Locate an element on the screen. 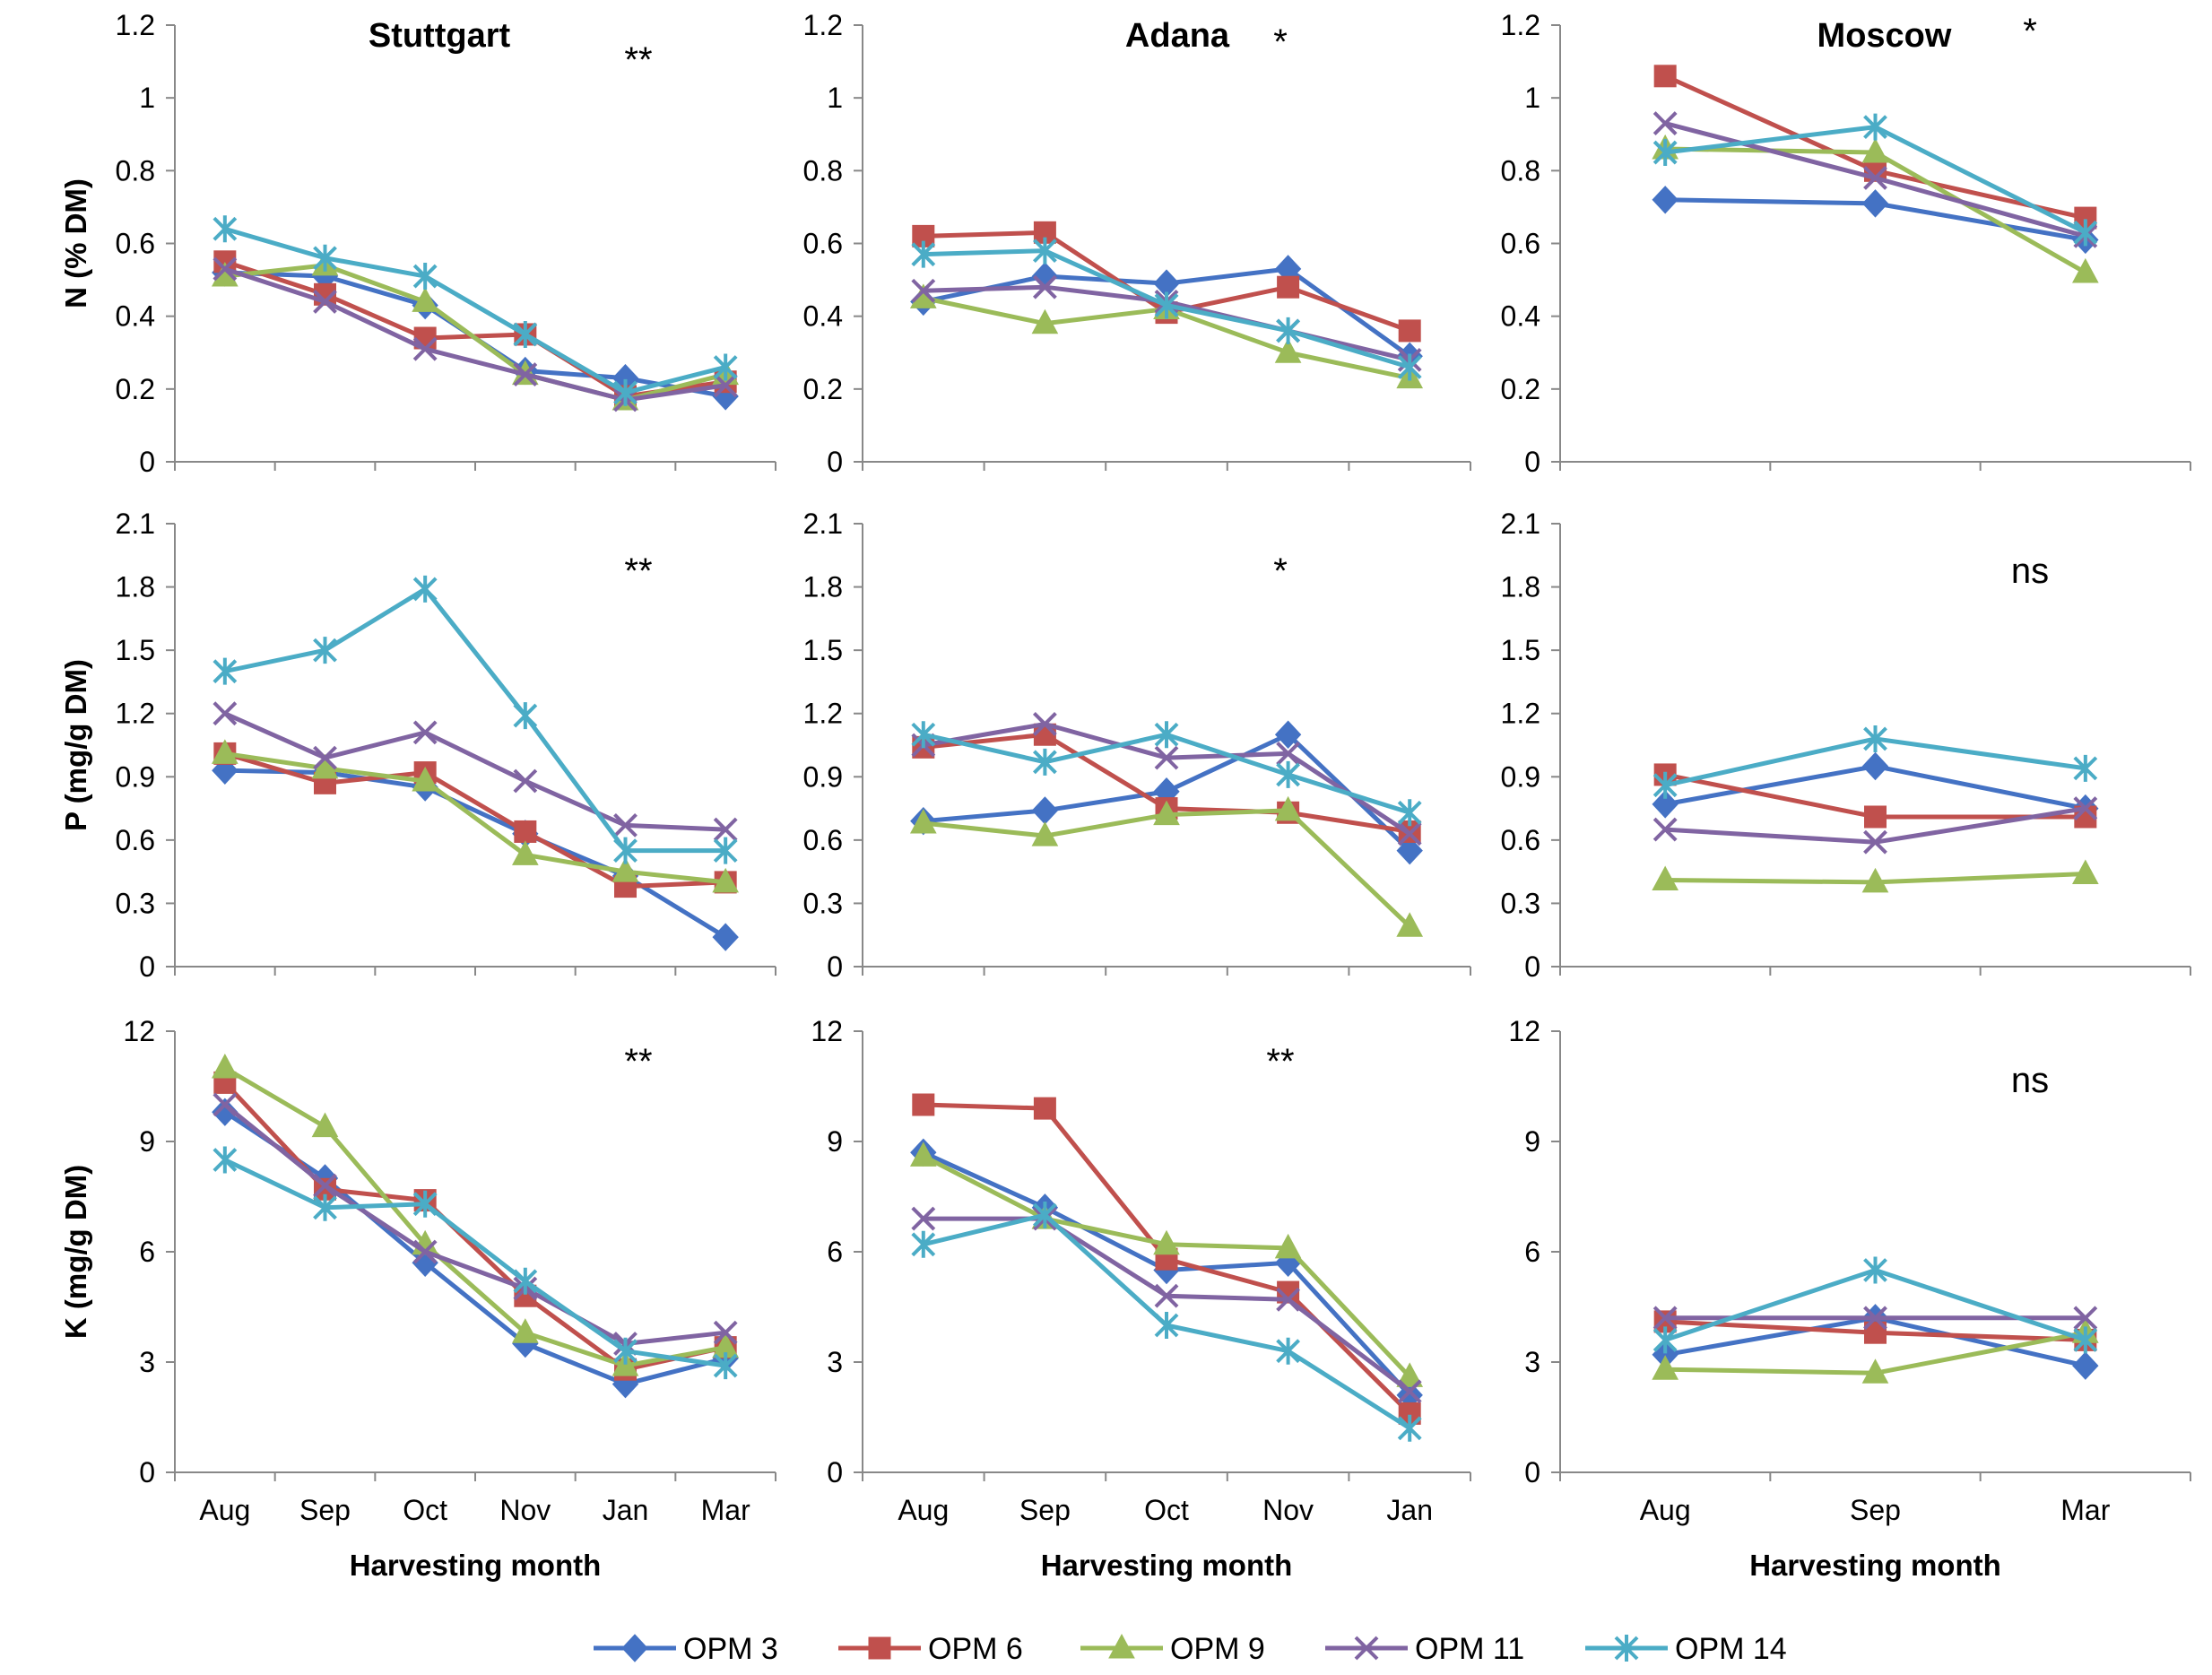 Image resolution: width=2212 pixels, height=1675 pixels. y-tick-label: 12 is located at coordinates (139, 1031).